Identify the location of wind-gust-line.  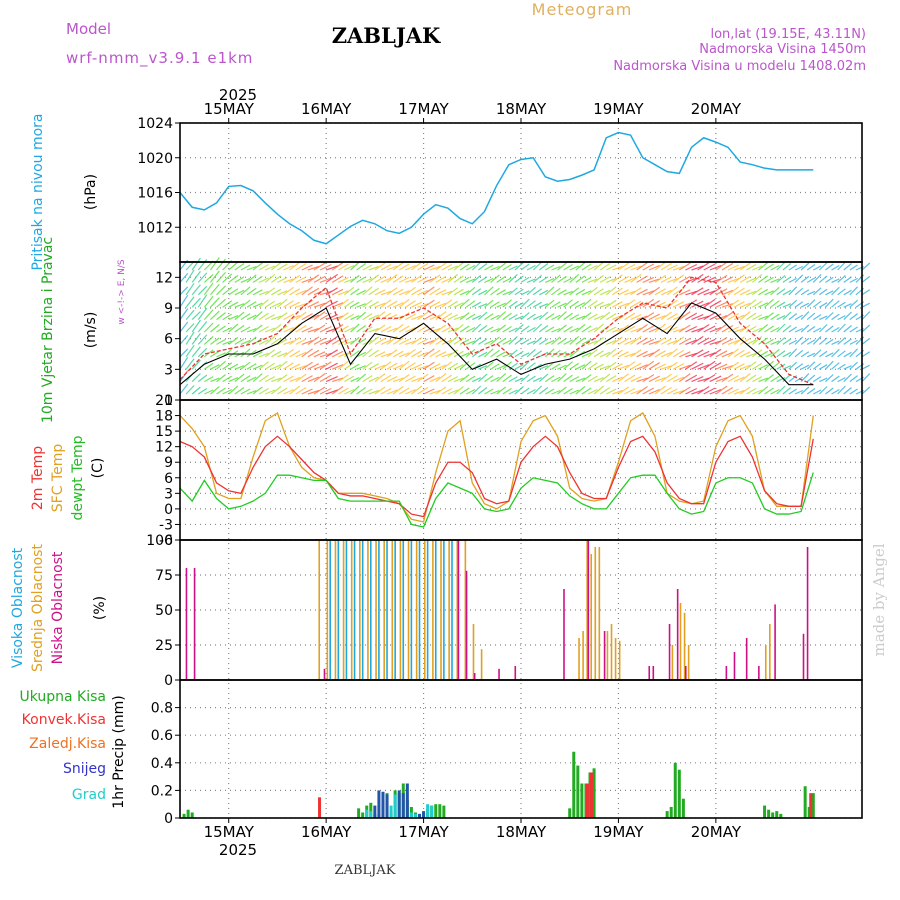
(496, 331).